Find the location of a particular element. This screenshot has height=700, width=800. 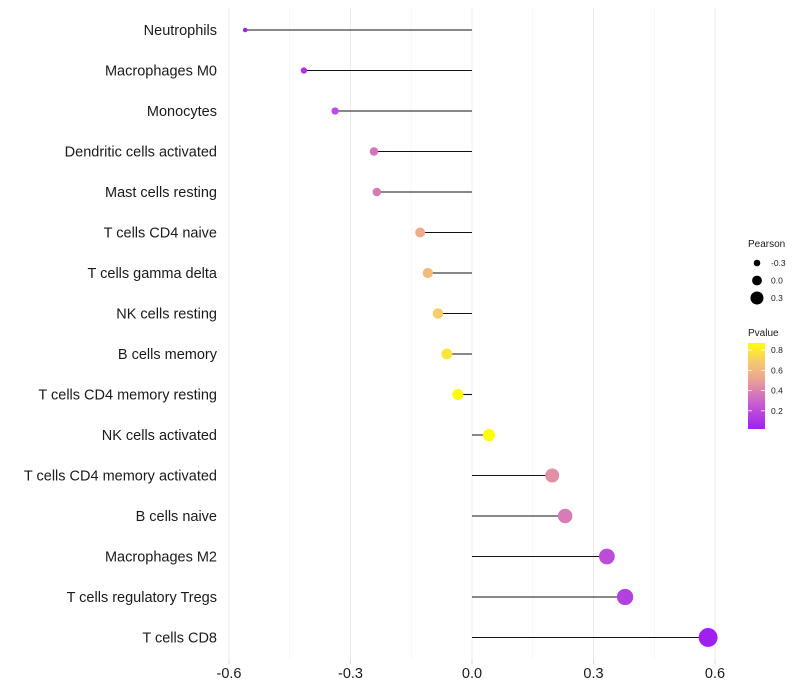

y-category-label: Macrophages M2 is located at coordinates (161, 558).